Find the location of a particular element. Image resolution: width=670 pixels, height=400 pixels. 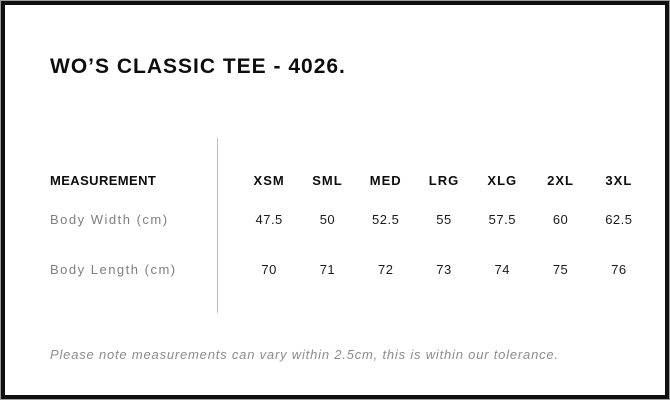

value-cell: 75 is located at coordinates (560, 269).